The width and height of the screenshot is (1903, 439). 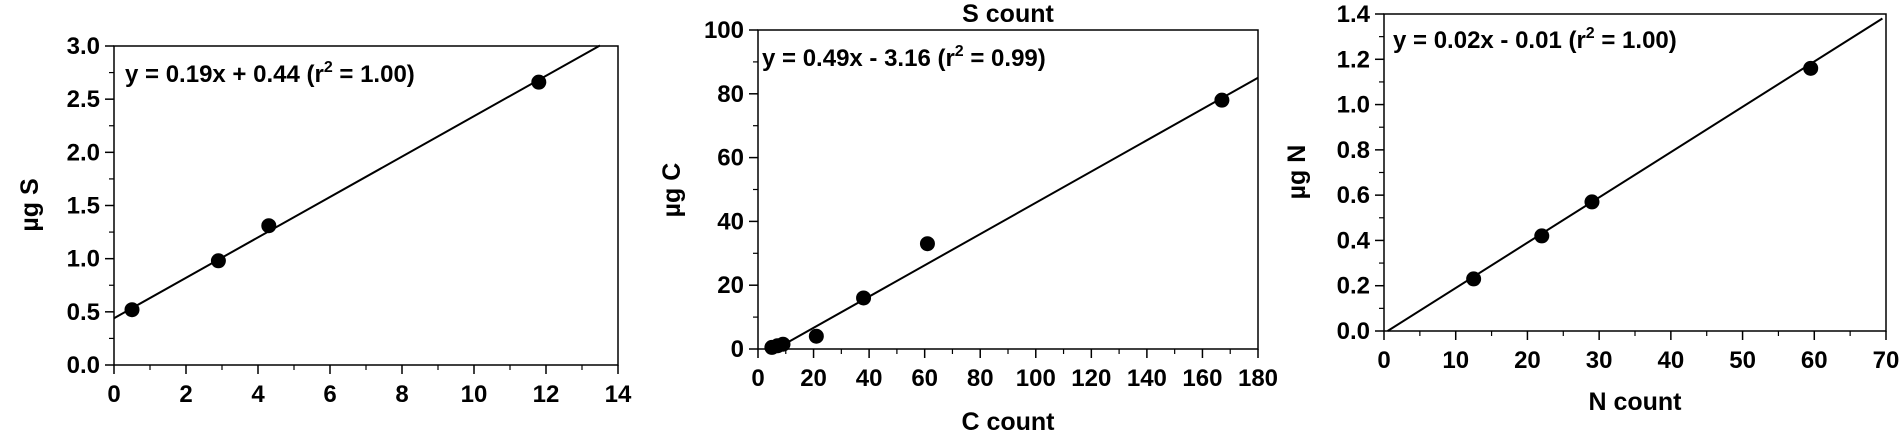 I want to click on x-tick-label: 70, so click(x=1886, y=360).